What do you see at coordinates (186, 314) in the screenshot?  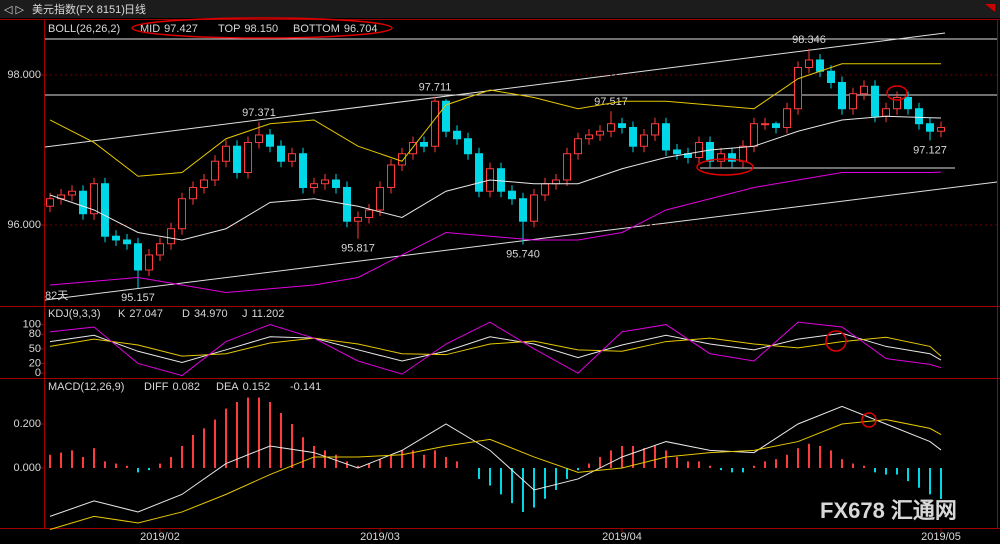 I see `legend-name: D` at bounding box center [186, 314].